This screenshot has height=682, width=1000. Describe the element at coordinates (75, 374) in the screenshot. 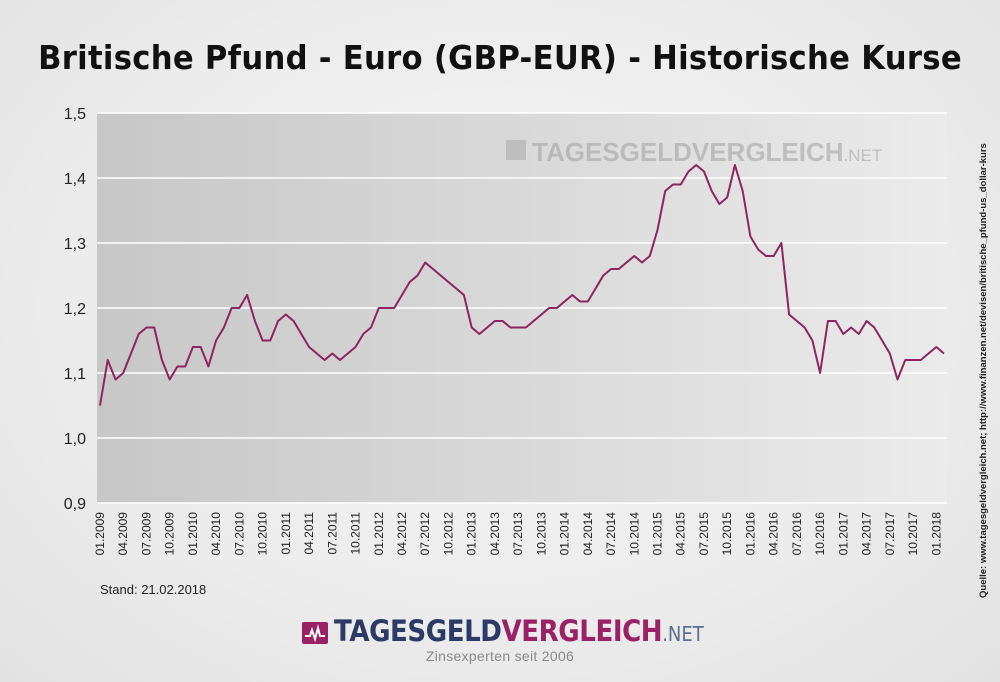

I see `y-tick-label: 1,1` at that location.